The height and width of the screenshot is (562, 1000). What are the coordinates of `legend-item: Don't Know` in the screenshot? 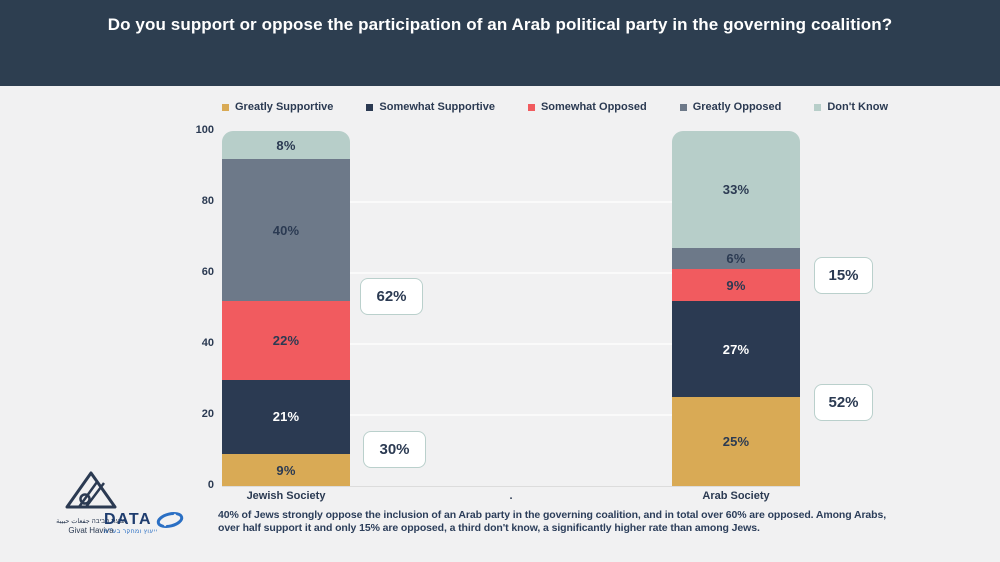 It's located at (851, 107).